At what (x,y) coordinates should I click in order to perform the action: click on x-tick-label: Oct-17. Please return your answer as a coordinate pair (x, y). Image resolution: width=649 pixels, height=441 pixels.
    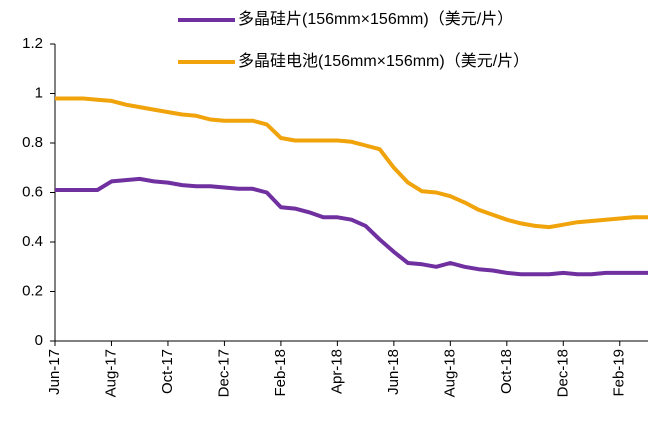
    Looking at the image, I should click on (167, 371).